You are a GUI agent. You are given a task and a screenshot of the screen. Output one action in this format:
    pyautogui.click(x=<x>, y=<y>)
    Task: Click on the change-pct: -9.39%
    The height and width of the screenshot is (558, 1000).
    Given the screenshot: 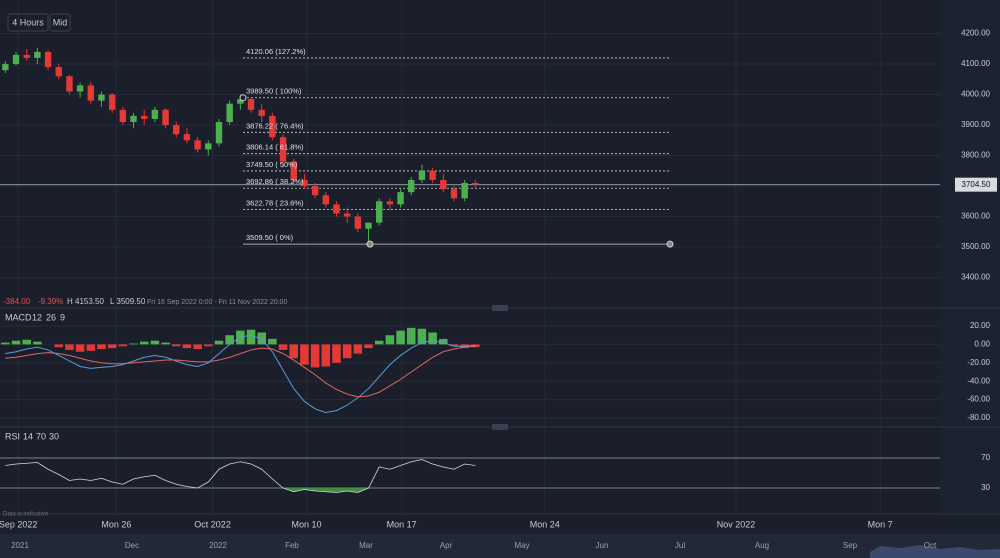 What is the action you would take?
    pyautogui.click(x=50, y=301)
    